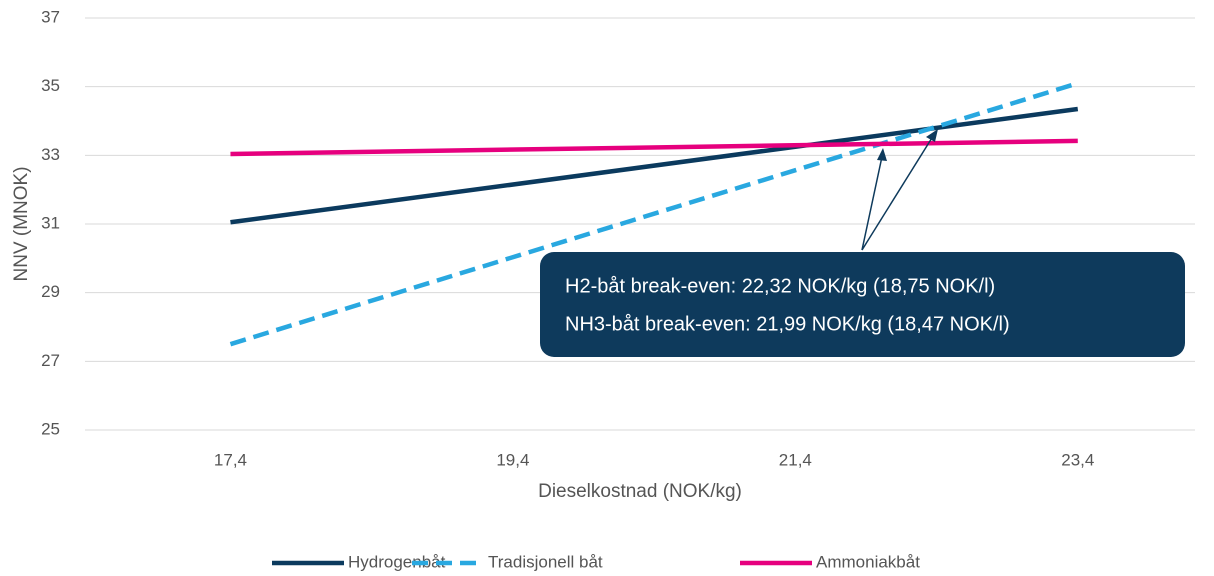 The image size is (1214, 576). I want to click on y-axis-label: NNV (MNOK), so click(21, 223).